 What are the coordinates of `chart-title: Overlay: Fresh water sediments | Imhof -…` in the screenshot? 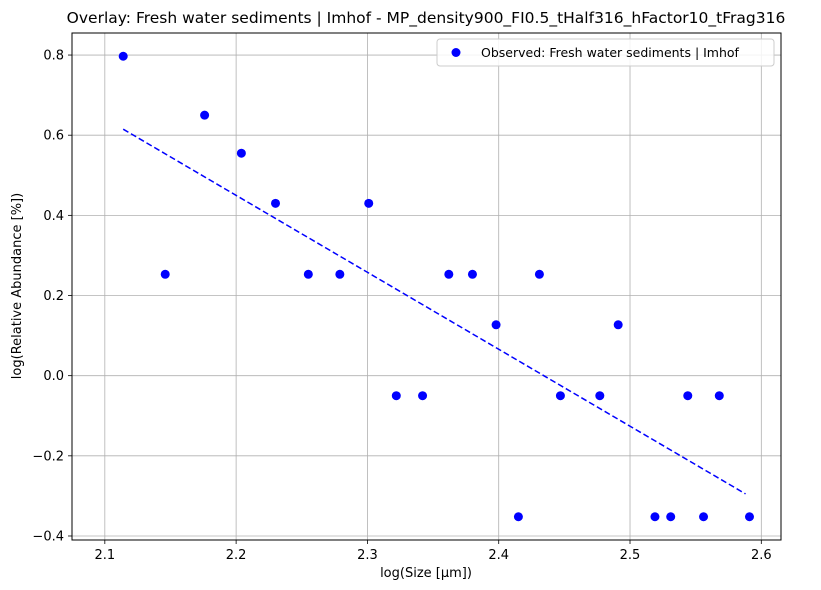 It's located at (426, 18).